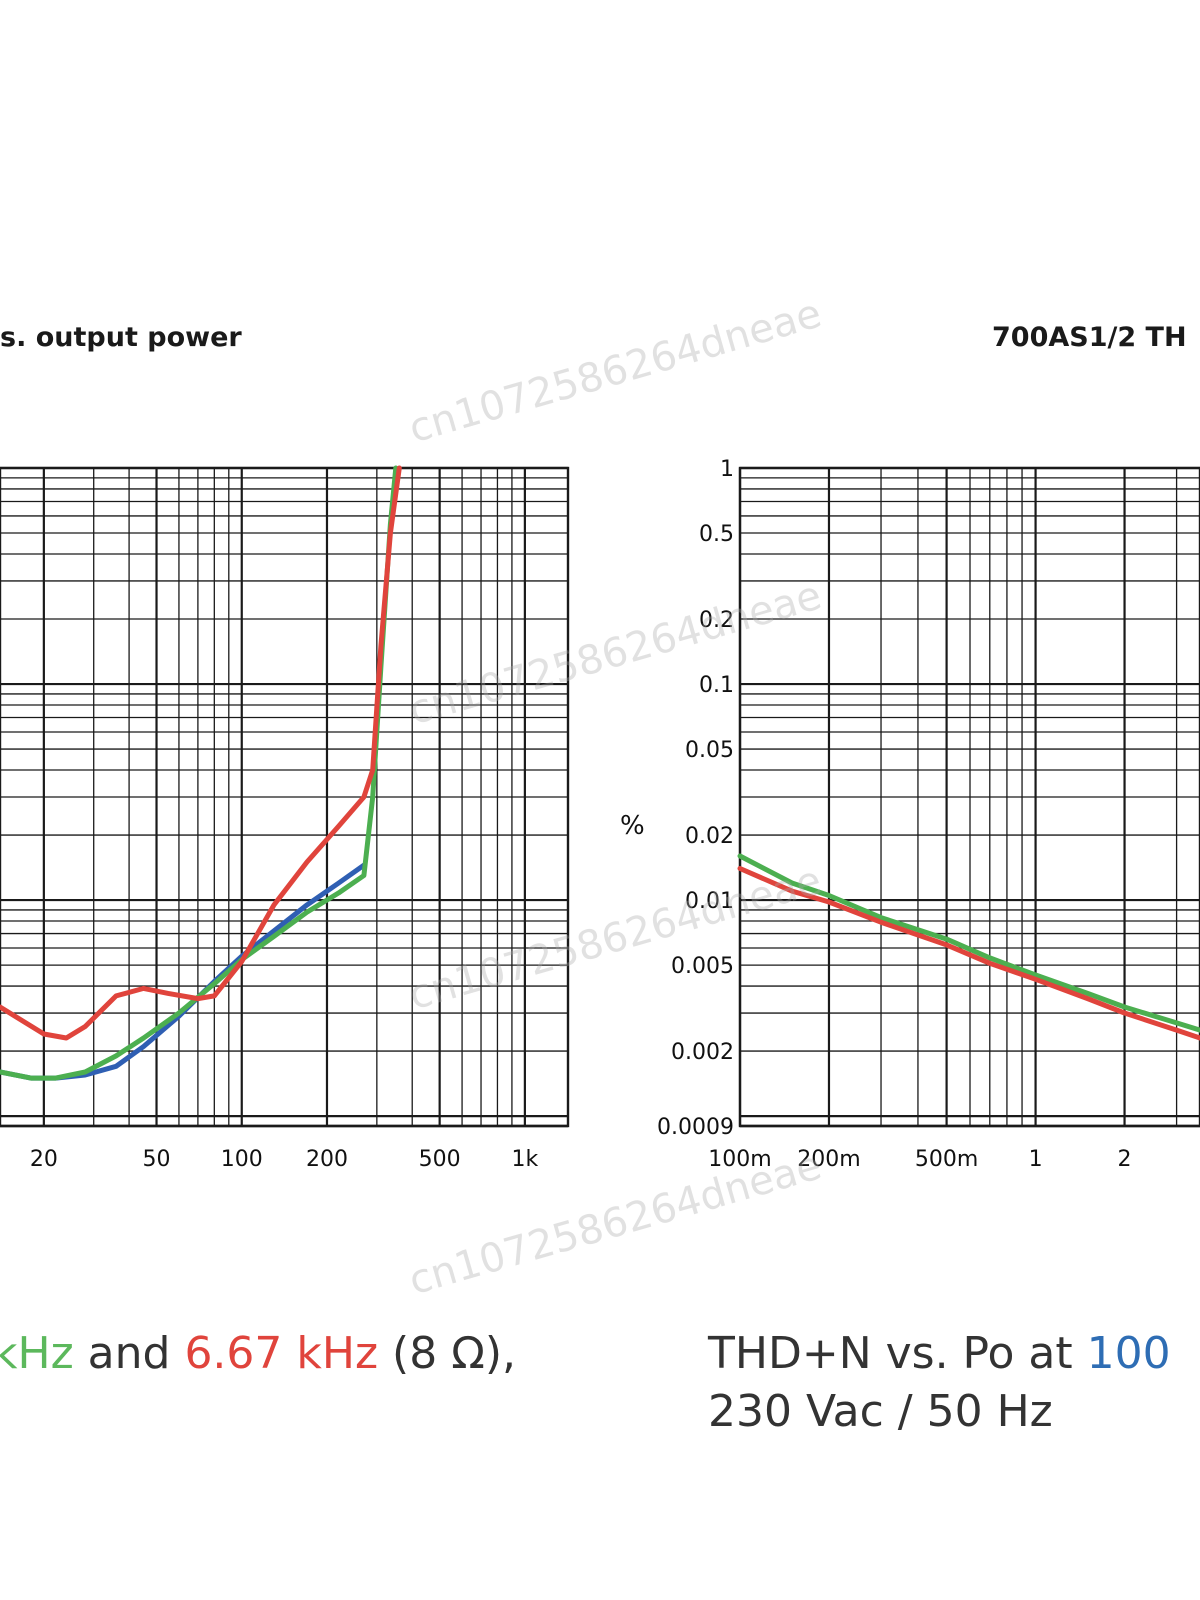 This screenshot has width=1200, height=1600. I want to click on right-caption-segment: THD+N vs. Po at, so click(897, 1353).